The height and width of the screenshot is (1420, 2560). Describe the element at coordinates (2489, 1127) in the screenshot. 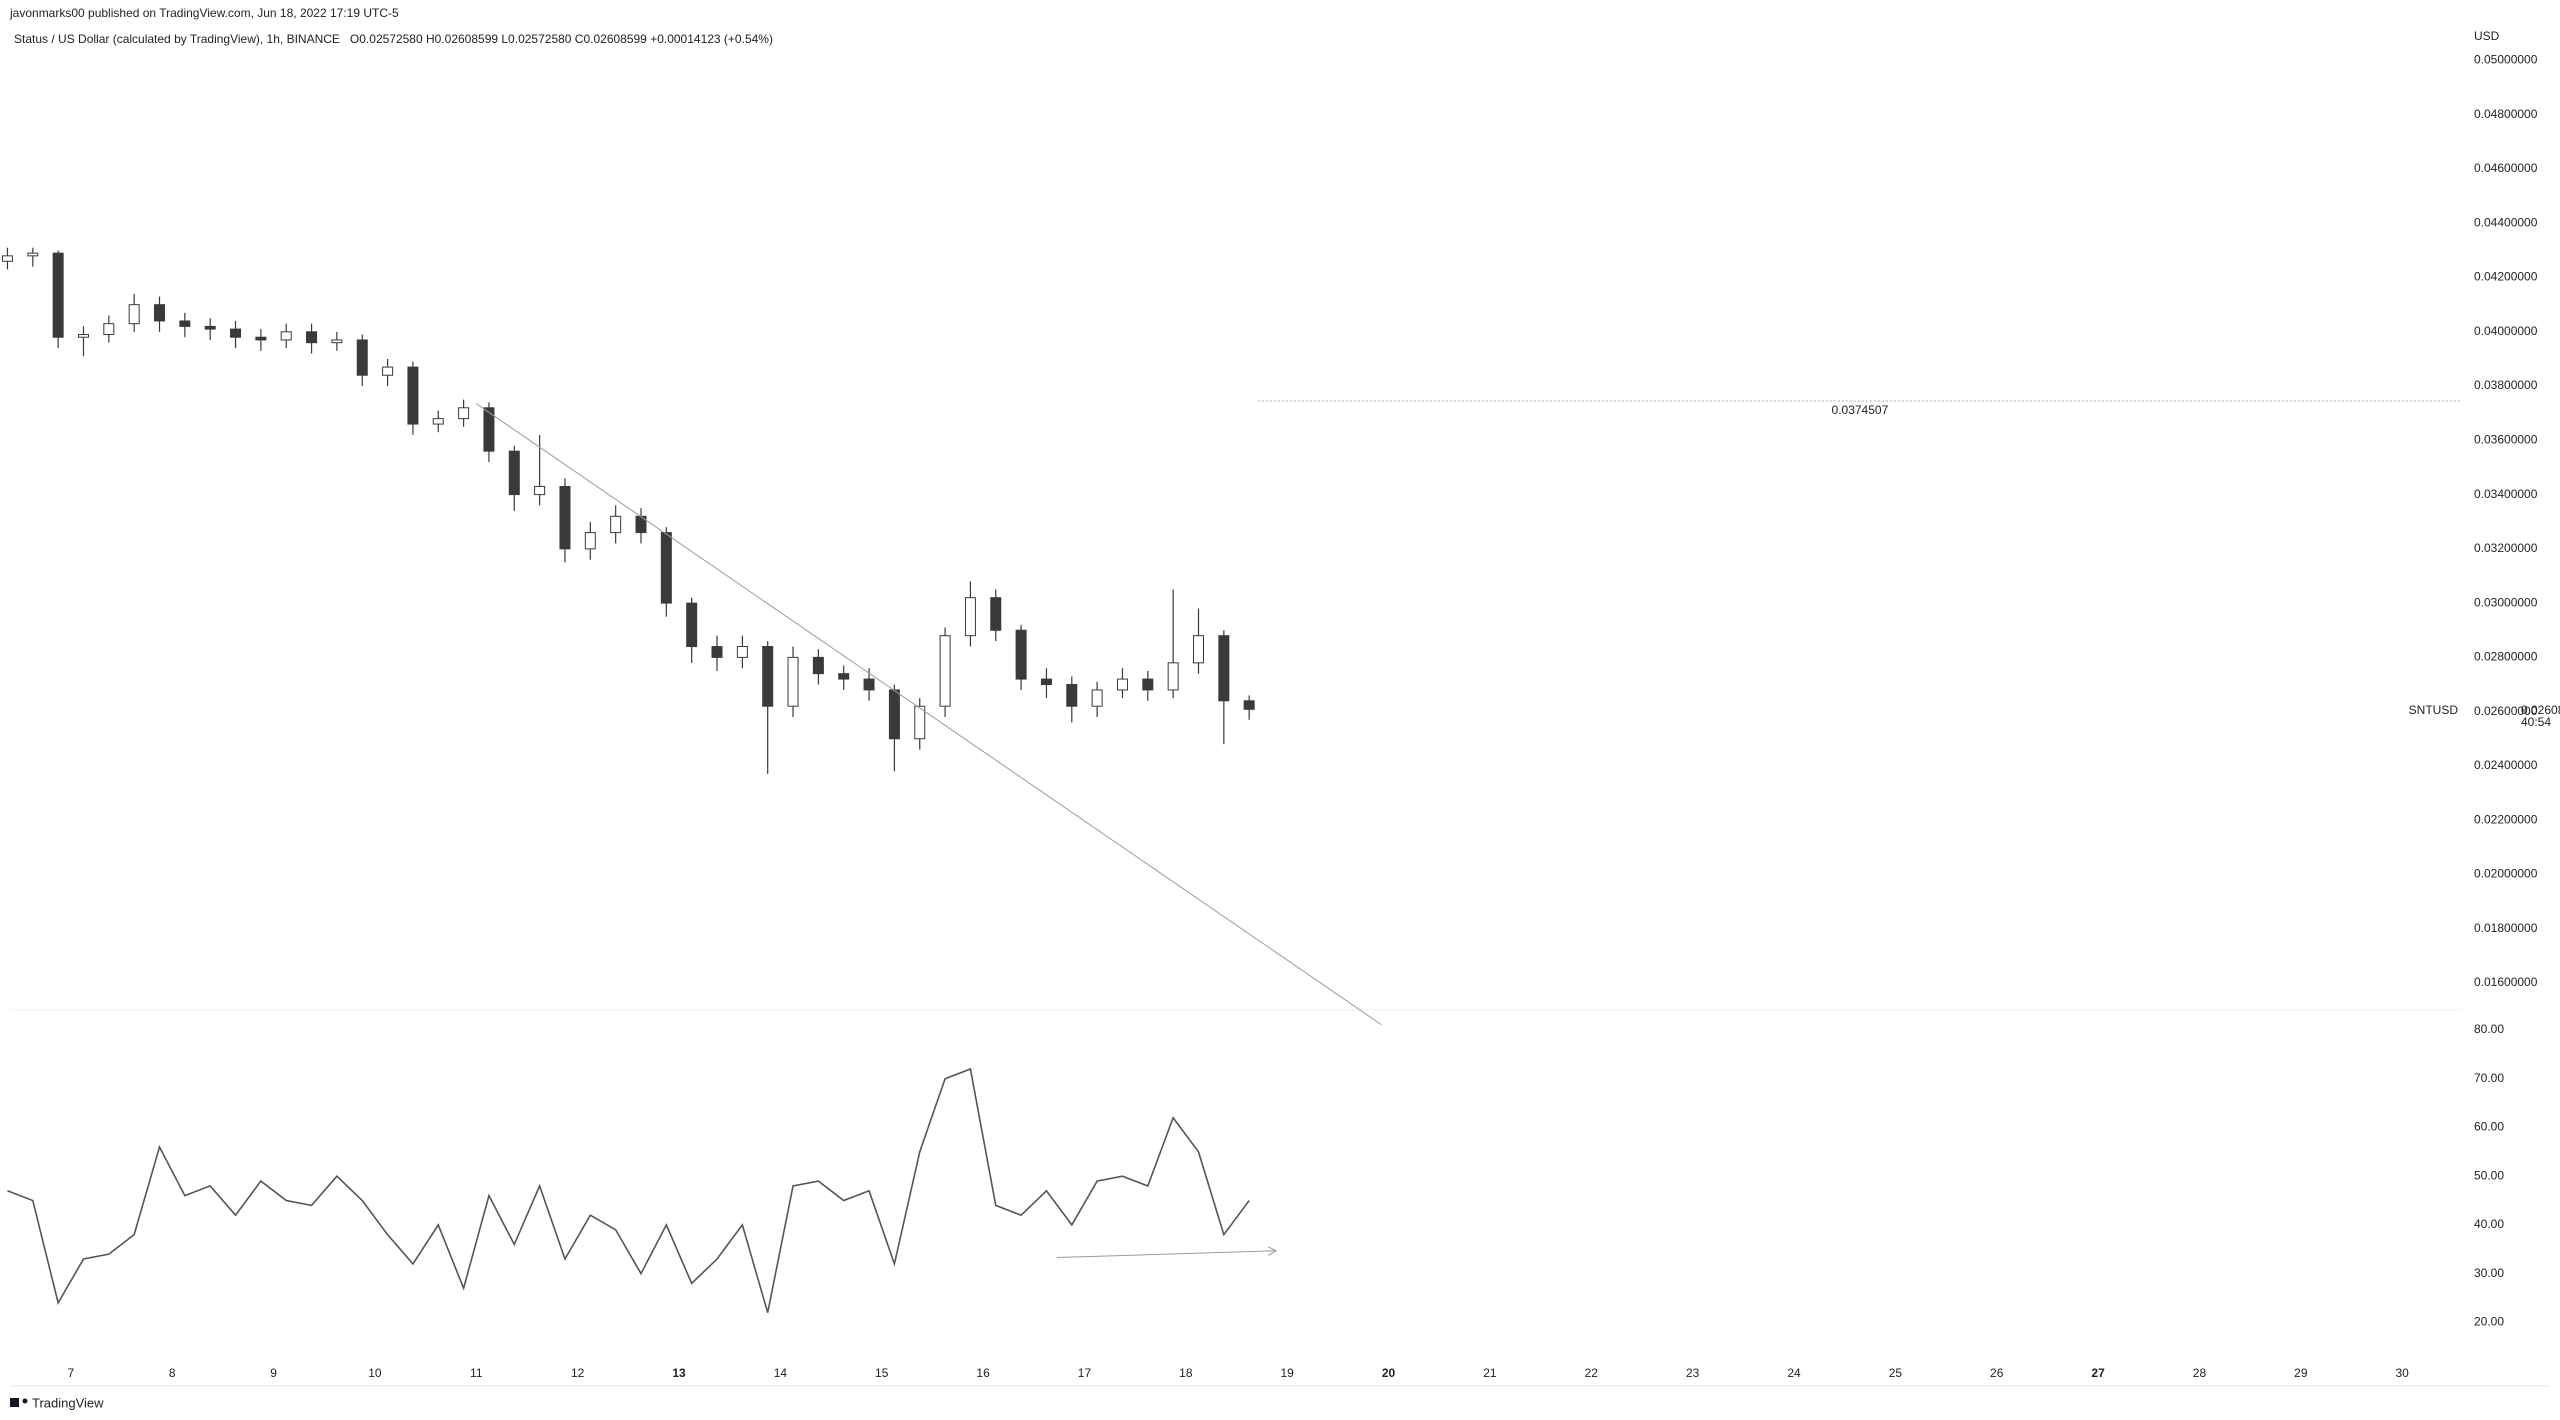

I see `y-tick-label: 60.00` at that location.